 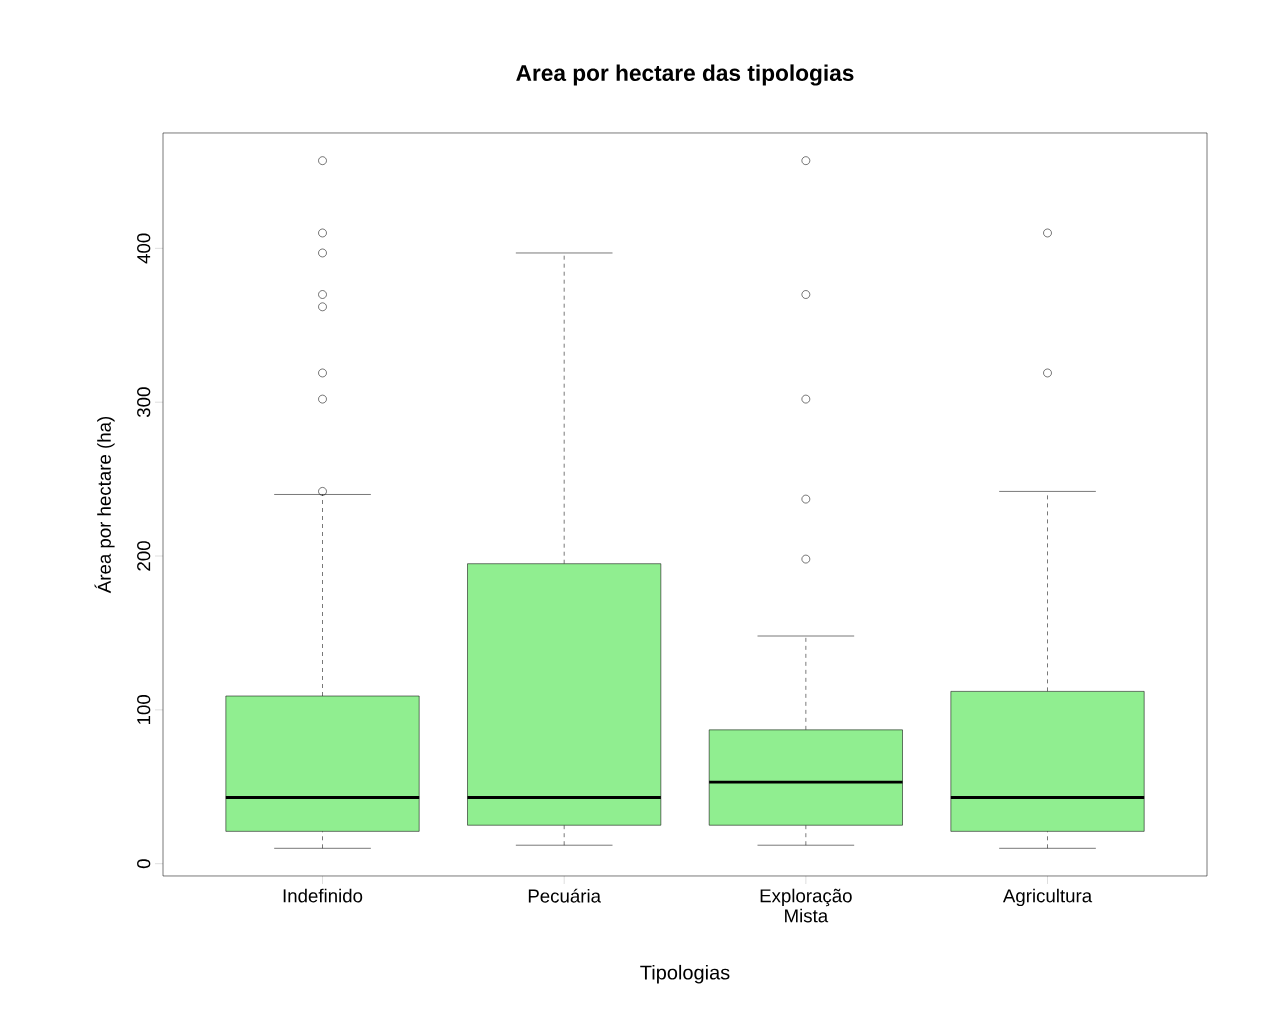 I want to click on x-tick-label: Indefinido, so click(x=323, y=895).